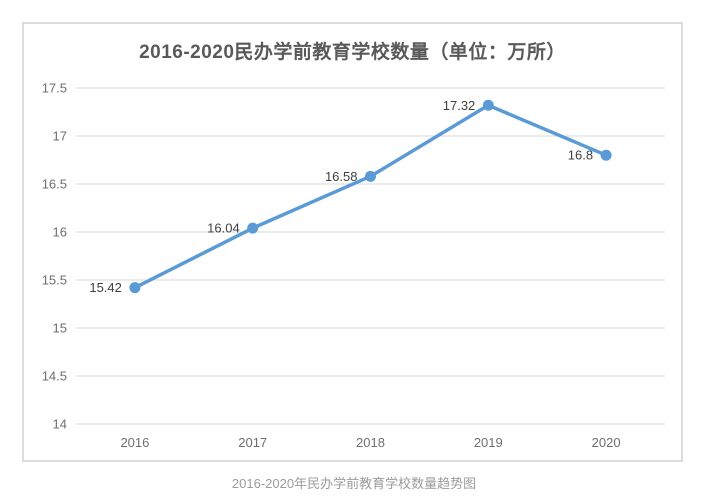  I want to click on x-axis-tick-label: 2016, so click(134, 442).